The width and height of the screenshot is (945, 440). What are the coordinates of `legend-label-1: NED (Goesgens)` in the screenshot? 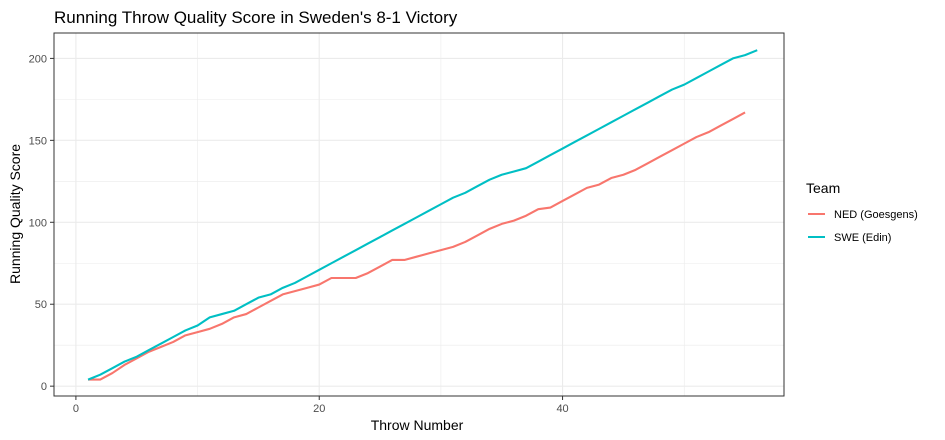 It's located at (876, 215).